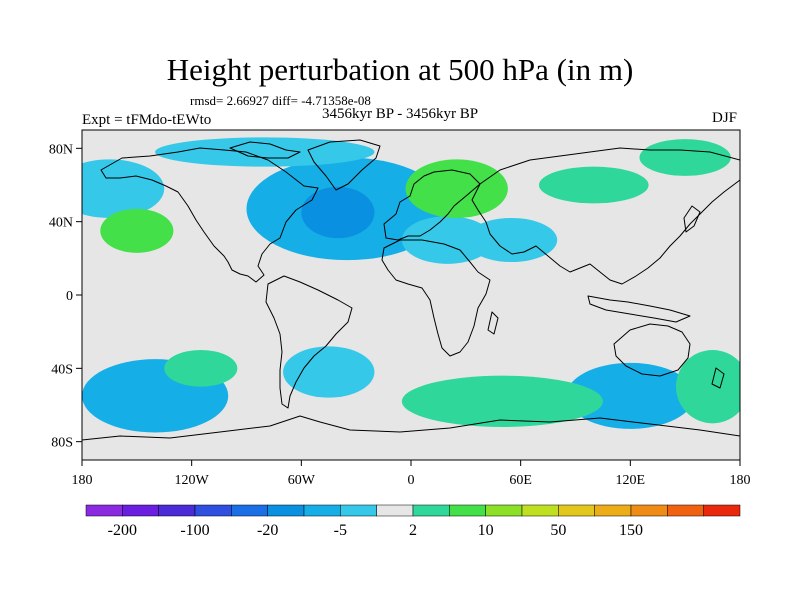 The height and width of the screenshot is (600, 800). What do you see at coordinates (631, 530) in the screenshot?
I see `colorbar-label: 150` at bounding box center [631, 530].